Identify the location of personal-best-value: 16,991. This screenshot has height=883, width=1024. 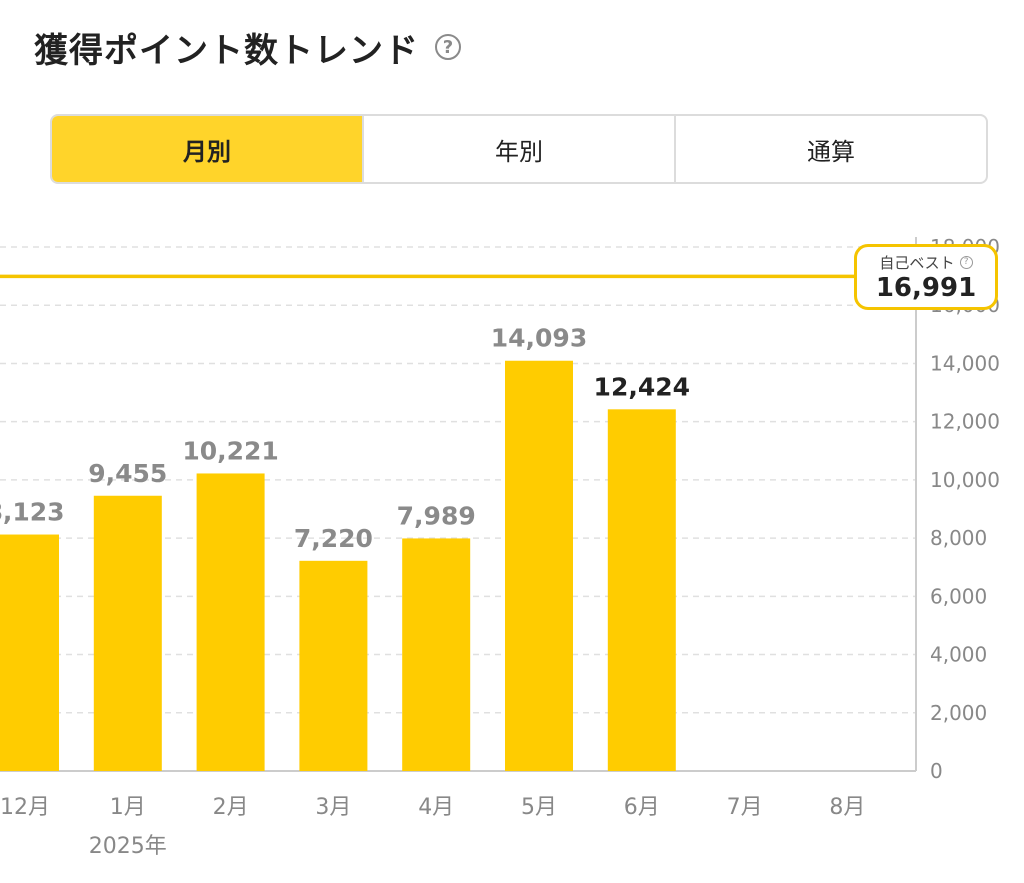
(926, 287).